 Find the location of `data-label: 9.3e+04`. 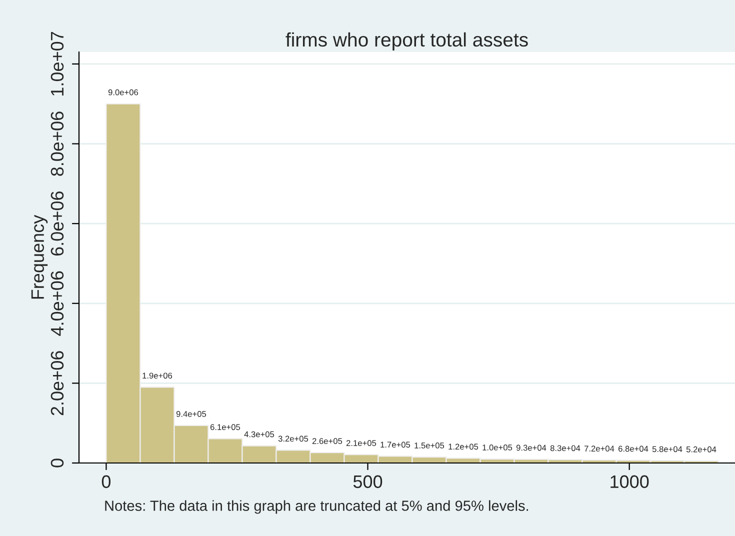

data-label: 9.3e+04 is located at coordinates (531, 447).